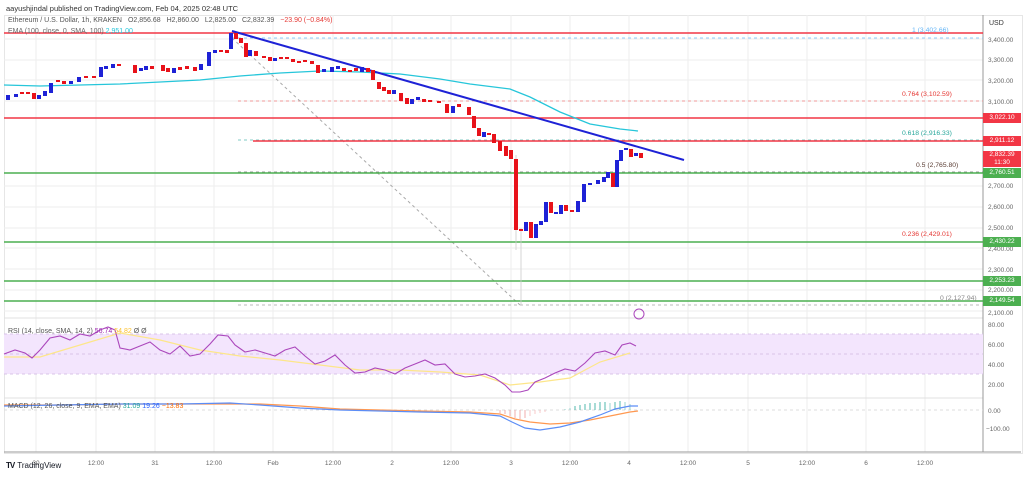 This screenshot has height=478, width=1023. What do you see at coordinates (155, 463) in the screenshot?
I see `svg-text: 31` at bounding box center [155, 463].